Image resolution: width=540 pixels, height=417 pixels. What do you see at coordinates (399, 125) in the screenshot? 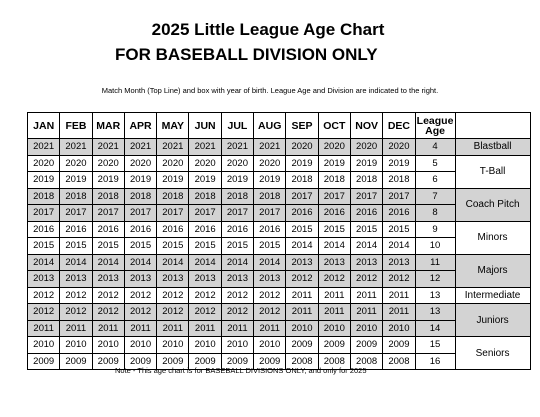
I see `column-header: DEC` at bounding box center [399, 125].